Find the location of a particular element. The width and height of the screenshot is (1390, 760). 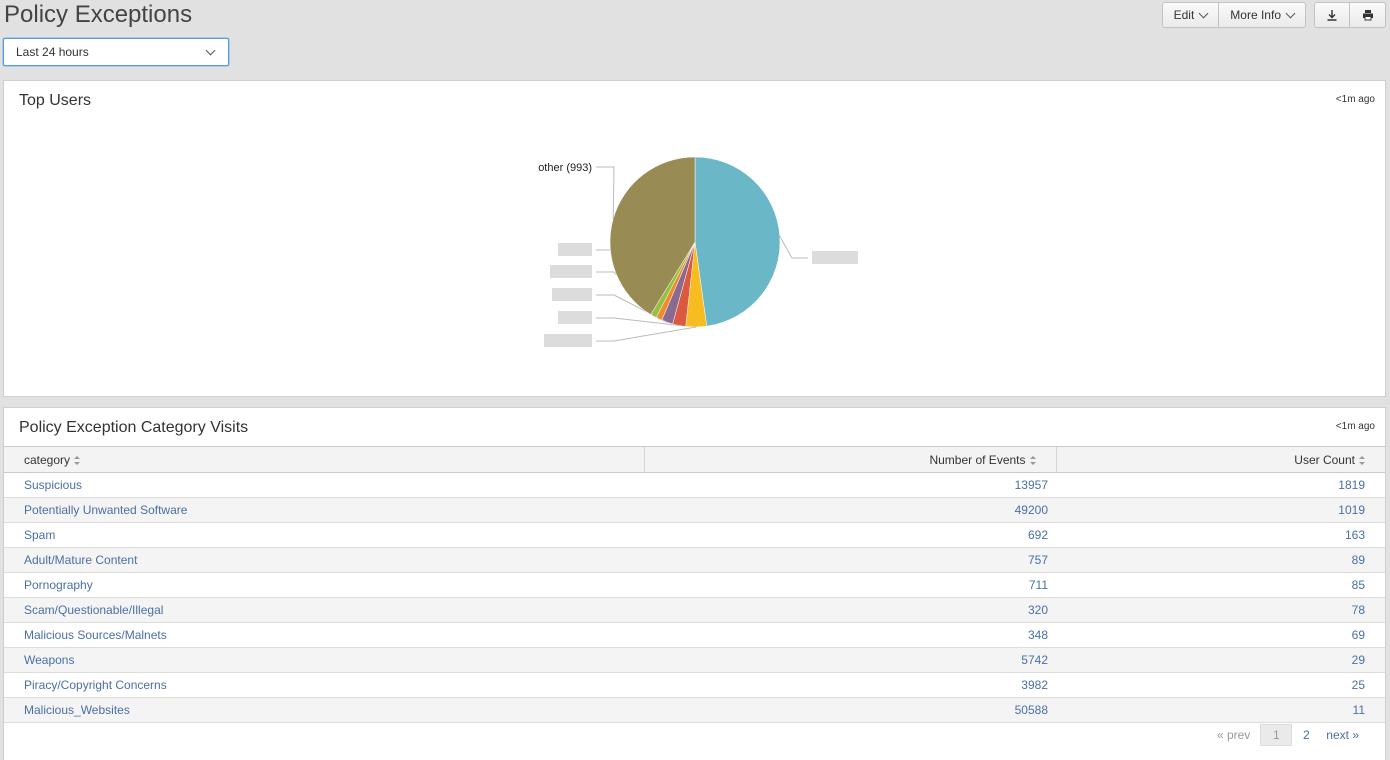

user-count-cell: 163 is located at coordinates (1220, 535).